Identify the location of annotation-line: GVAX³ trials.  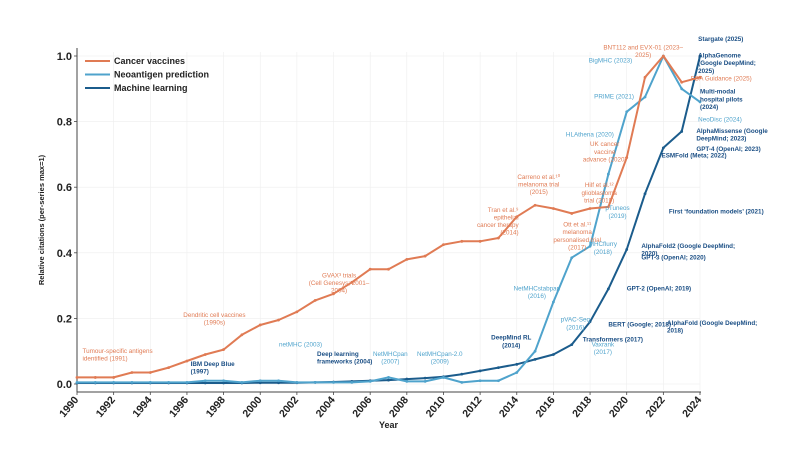
(339, 275).